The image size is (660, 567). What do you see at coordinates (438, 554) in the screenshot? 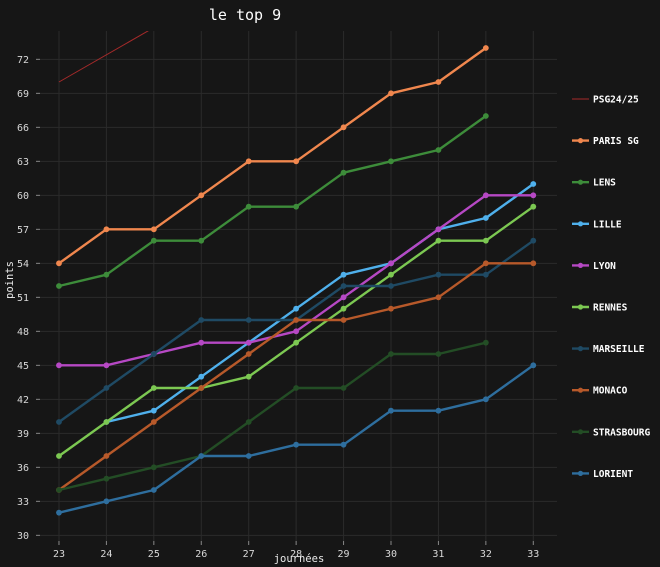
I see `x-tick-label: 31` at bounding box center [438, 554].